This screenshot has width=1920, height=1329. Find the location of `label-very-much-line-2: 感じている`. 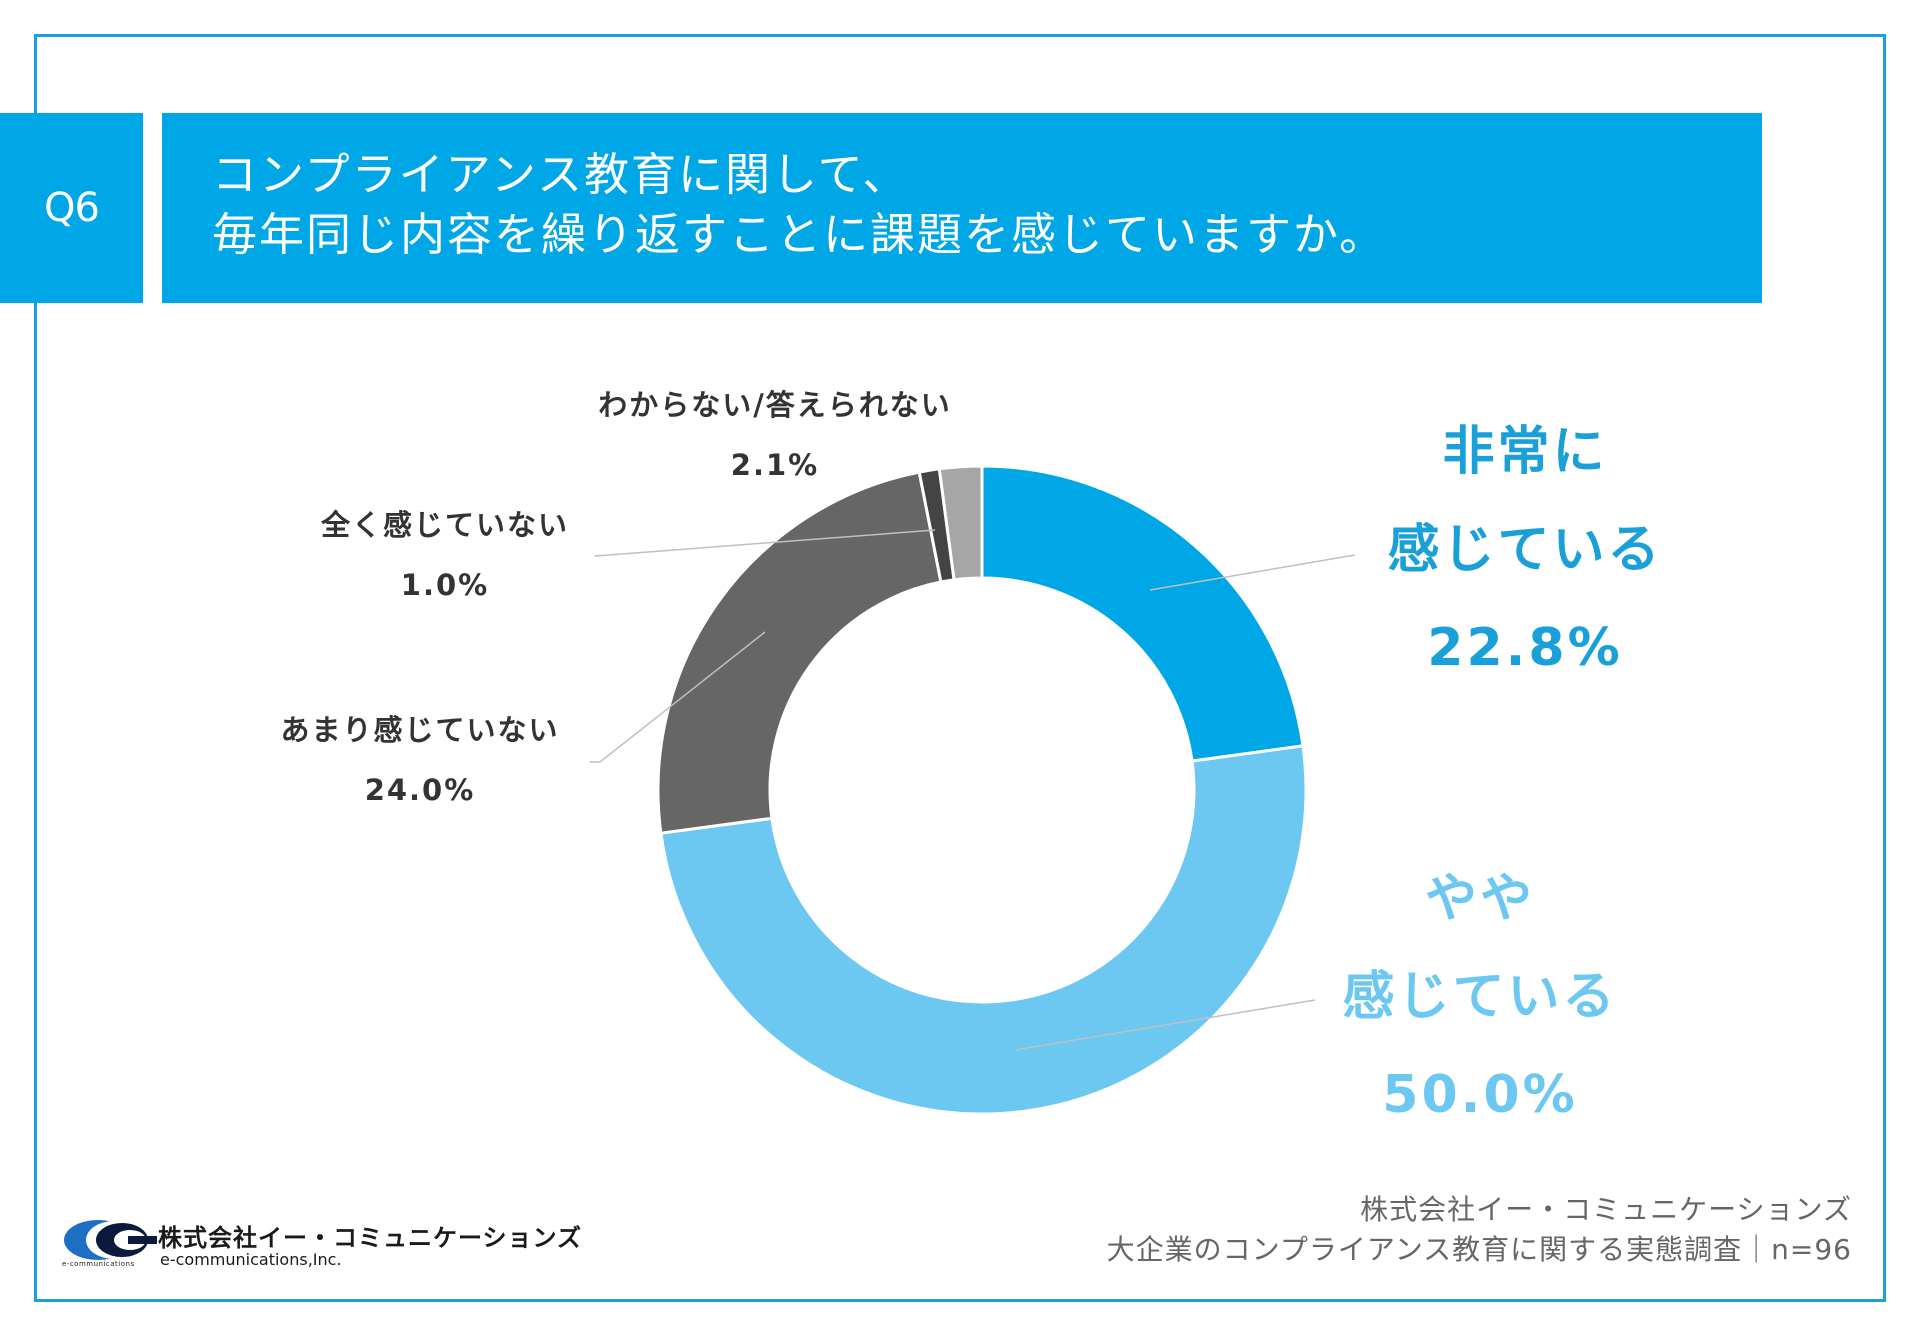

label-very-much-line-2: 感じている is located at coordinates (1525, 550).